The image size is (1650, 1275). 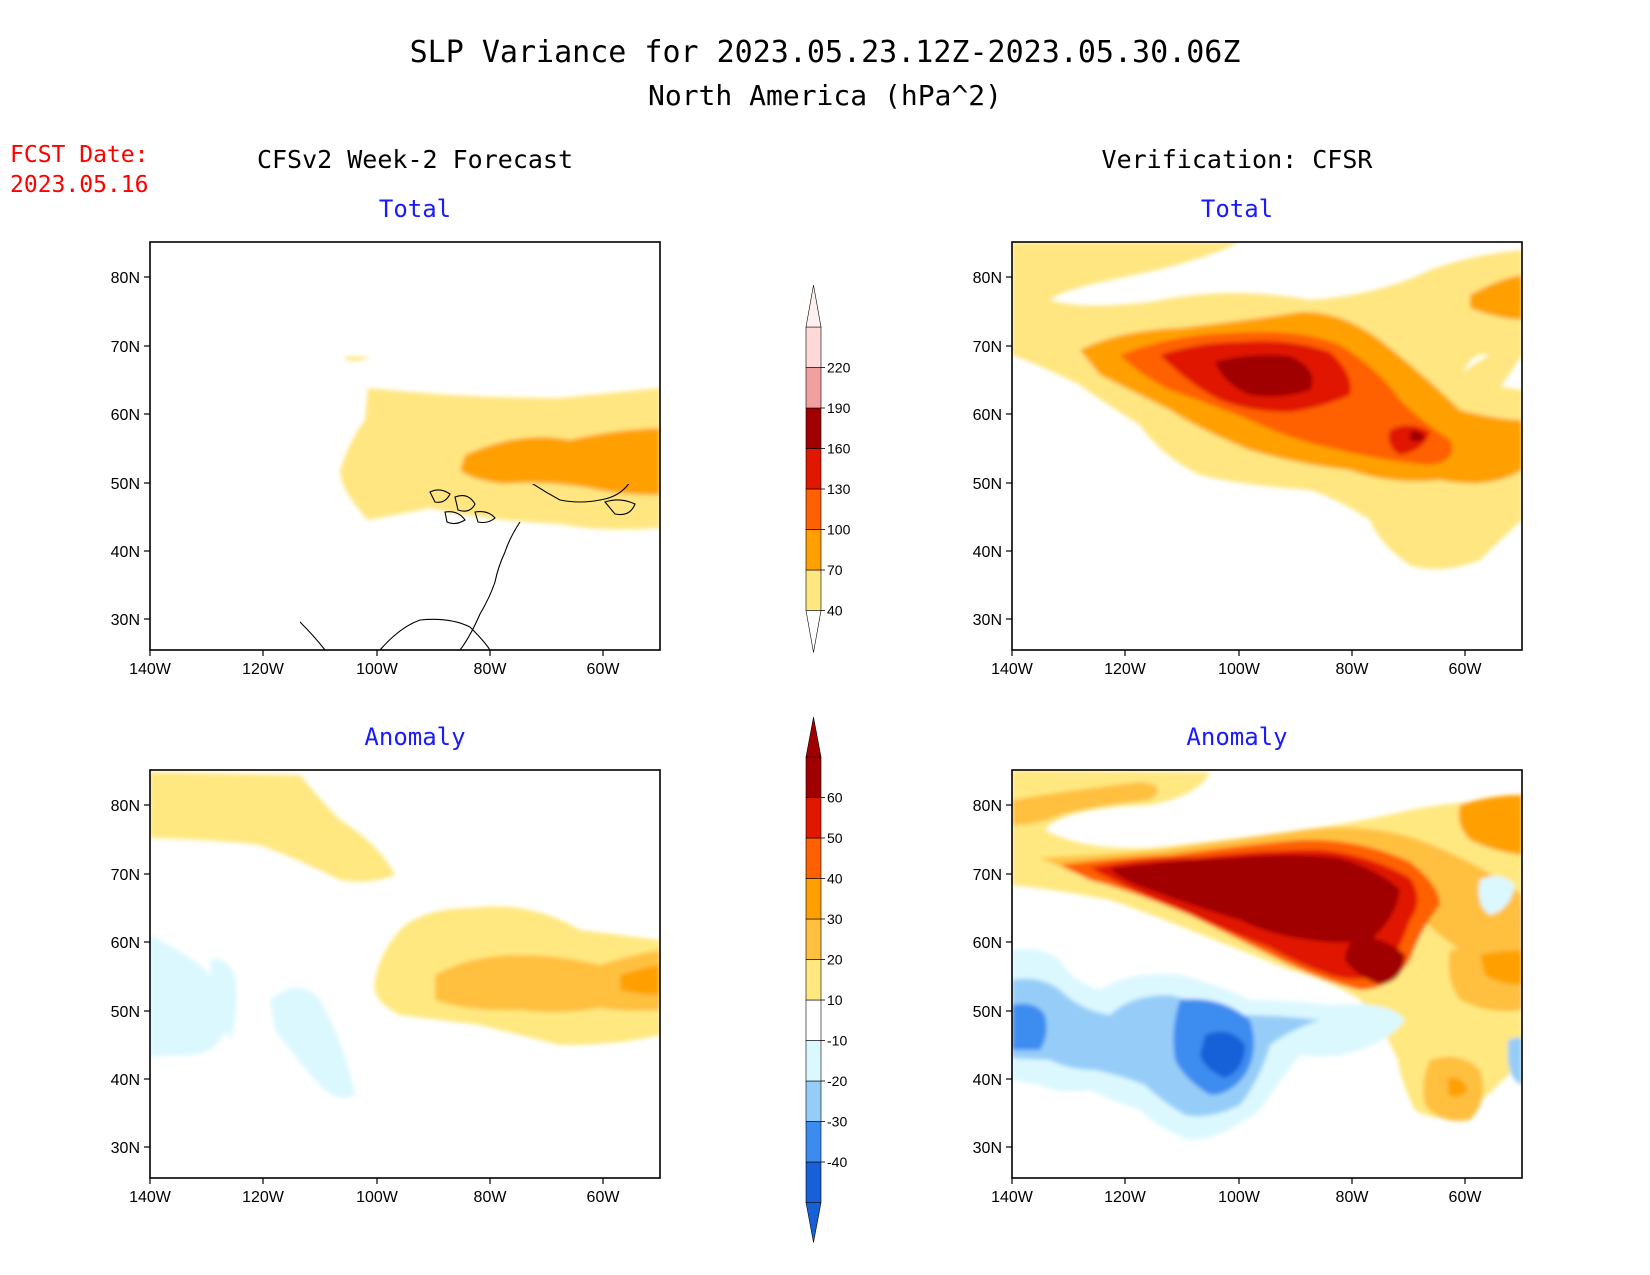 I want to click on map-verification-total, so click(x=1267, y=405).